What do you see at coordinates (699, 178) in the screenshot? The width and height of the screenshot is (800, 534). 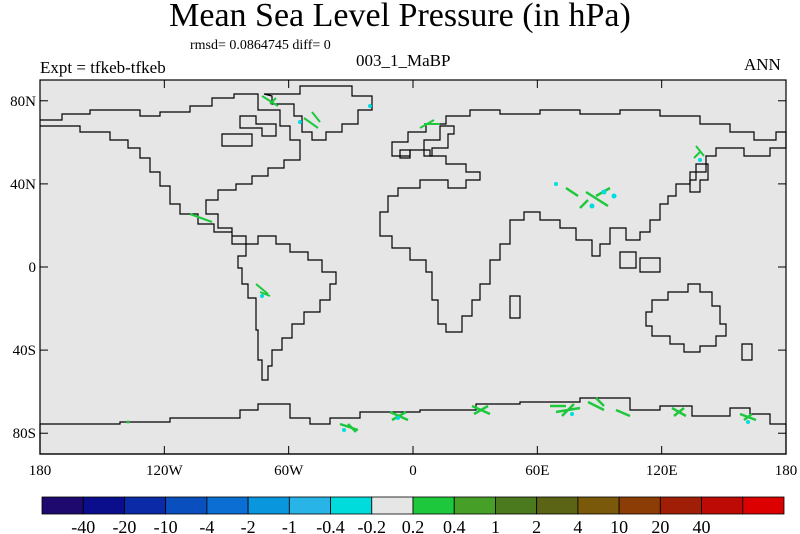 I see `coastline-japan` at bounding box center [699, 178].